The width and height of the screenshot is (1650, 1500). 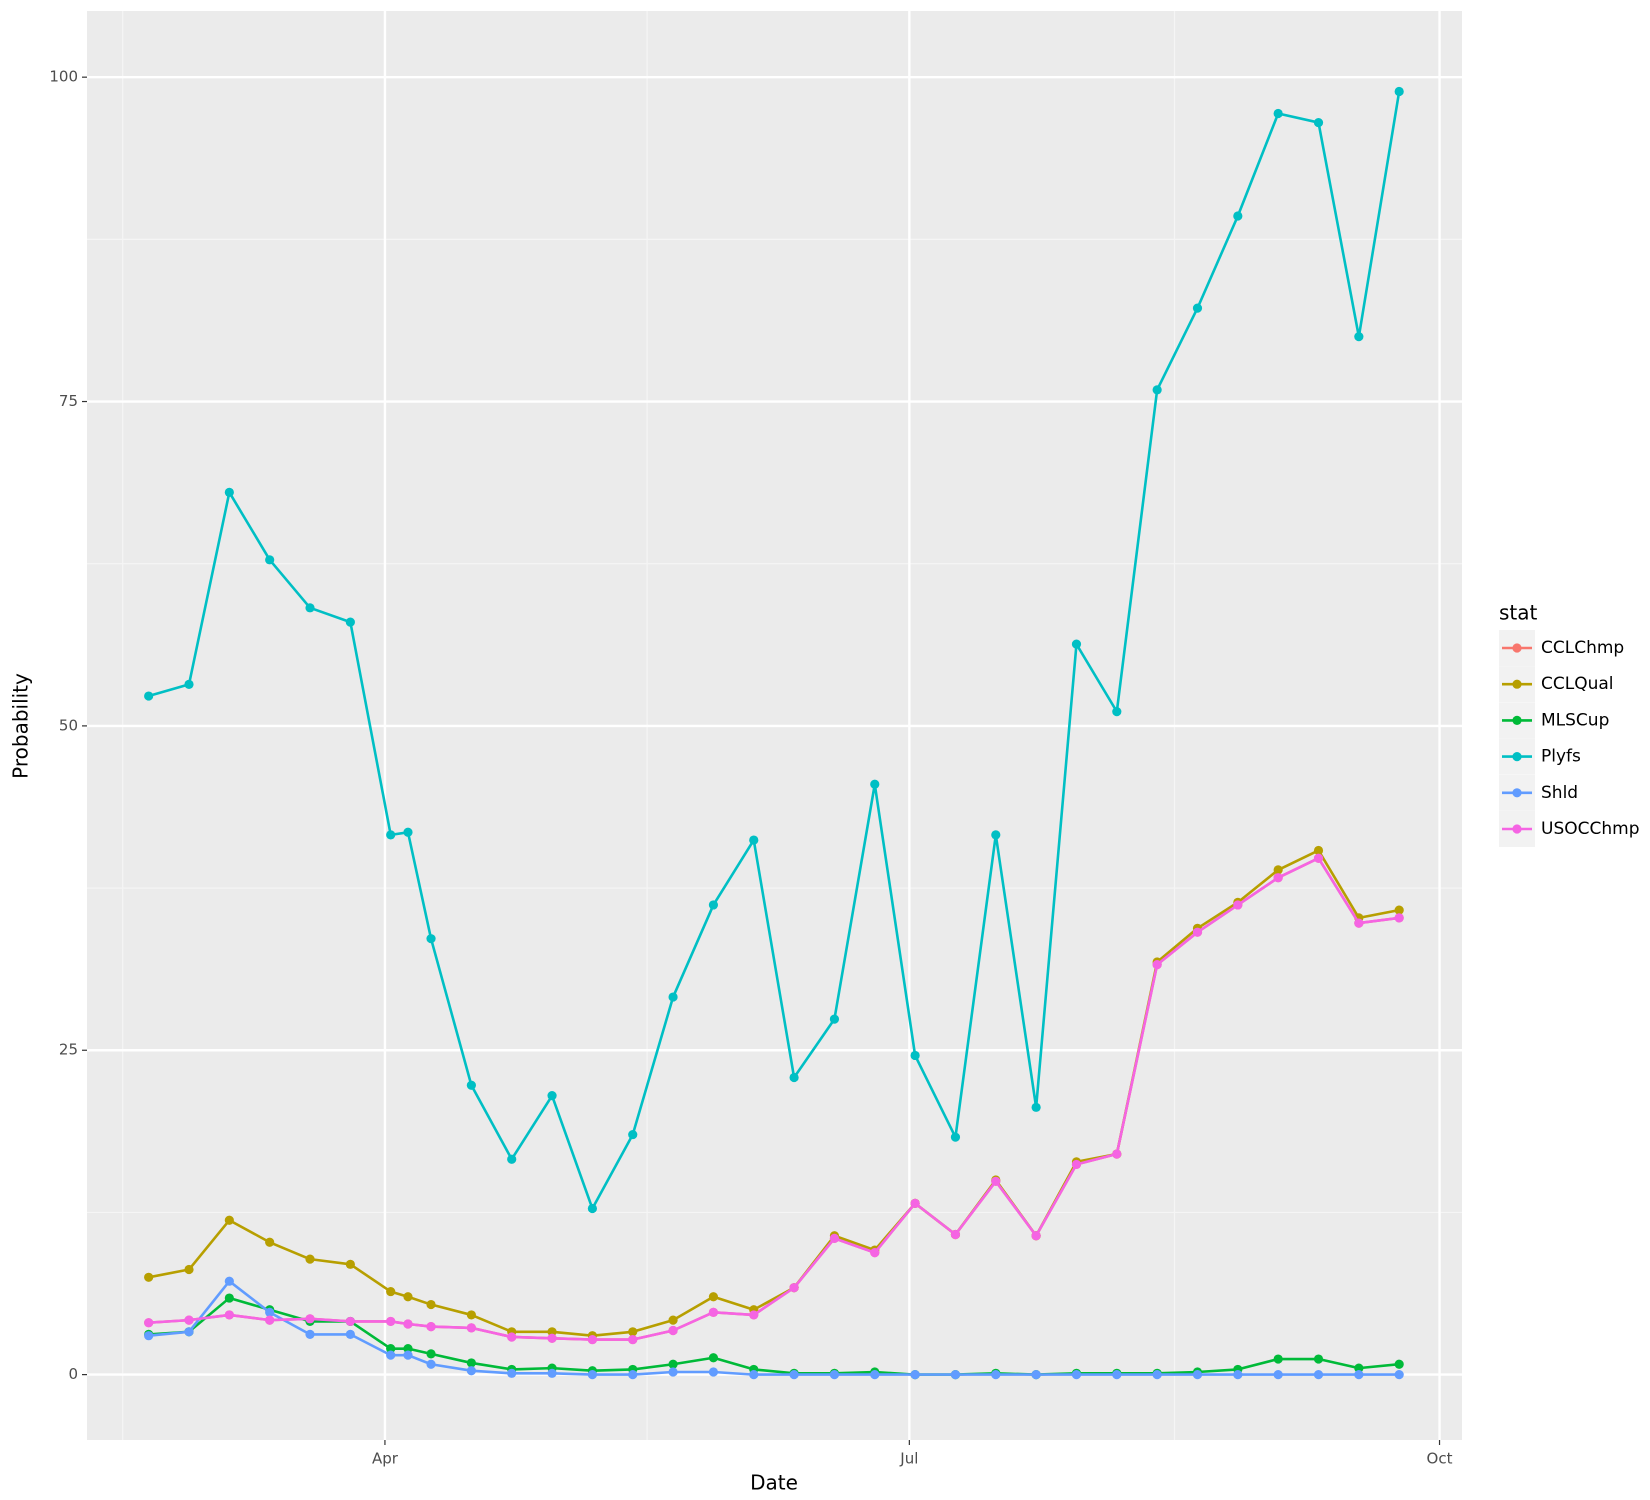 I want to click on legend-label: USOCChmp, so click(x=1590, y=829).